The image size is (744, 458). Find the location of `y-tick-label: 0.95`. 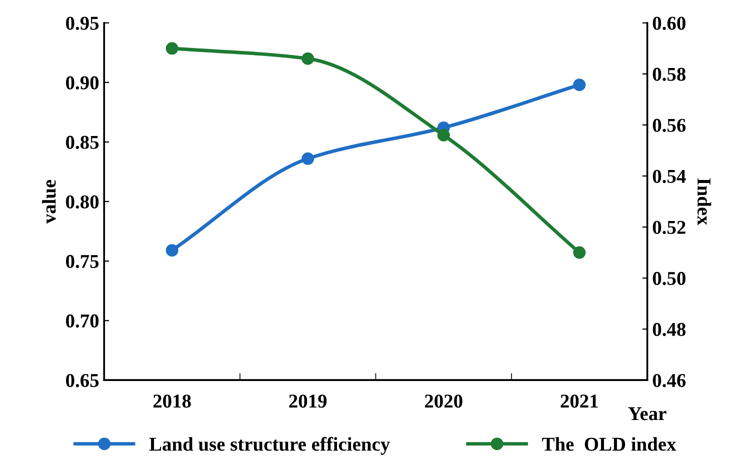

y-tick-label: 0.95 is located at coordinates (82, 23).